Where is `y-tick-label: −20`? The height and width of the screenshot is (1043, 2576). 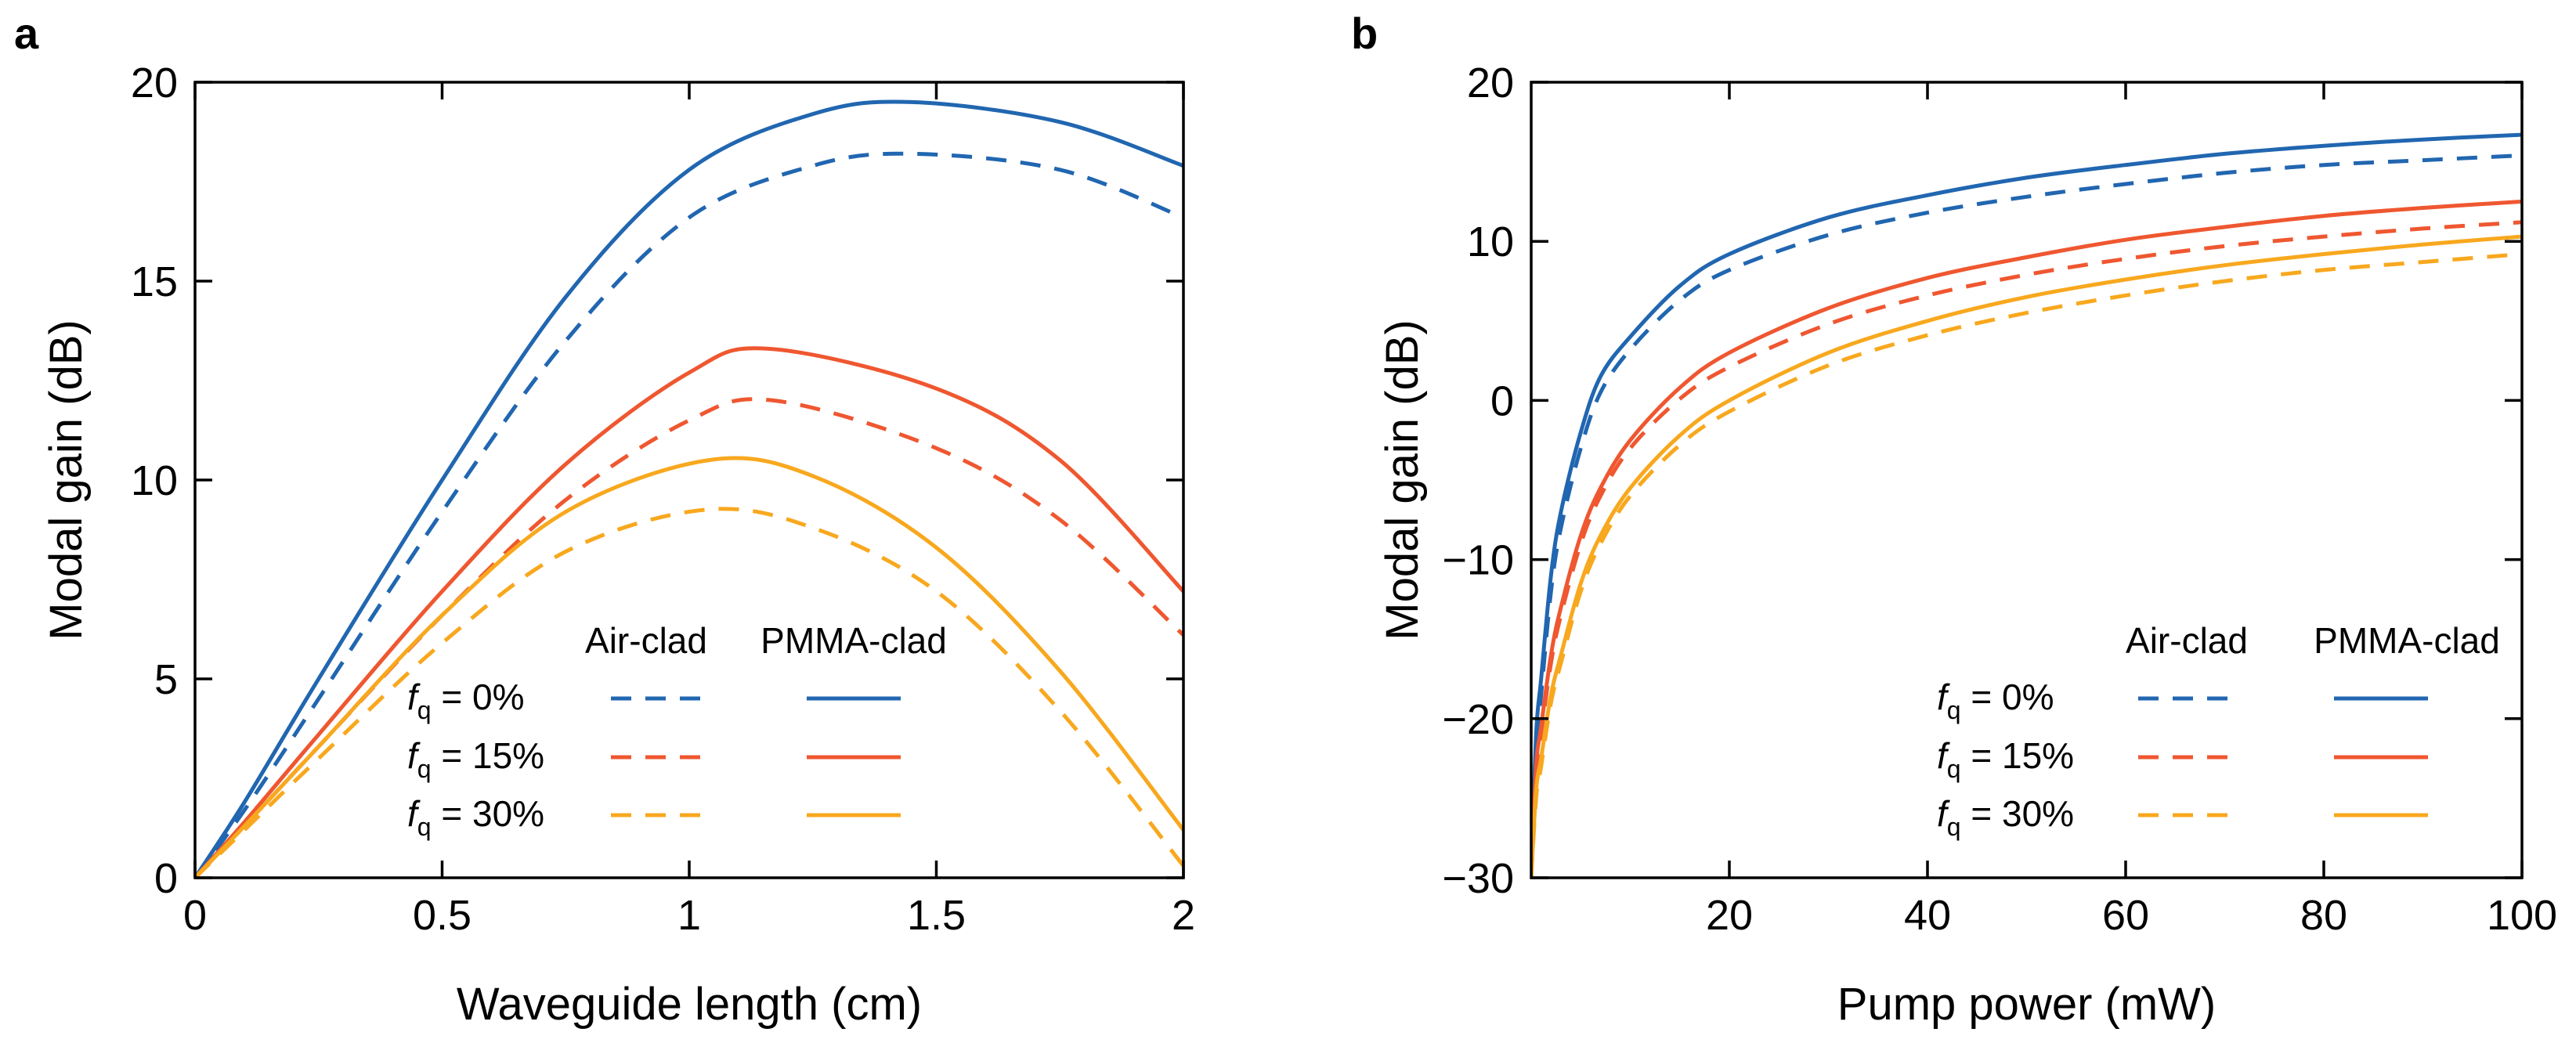
y-tick-label: −20 is located at coordinates (1478, 719).